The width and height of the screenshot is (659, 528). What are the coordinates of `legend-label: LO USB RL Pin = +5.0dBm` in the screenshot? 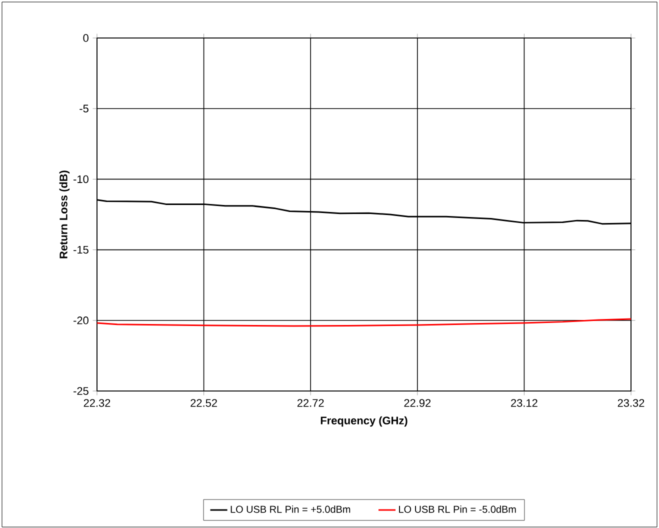 It's located at (290, 509).